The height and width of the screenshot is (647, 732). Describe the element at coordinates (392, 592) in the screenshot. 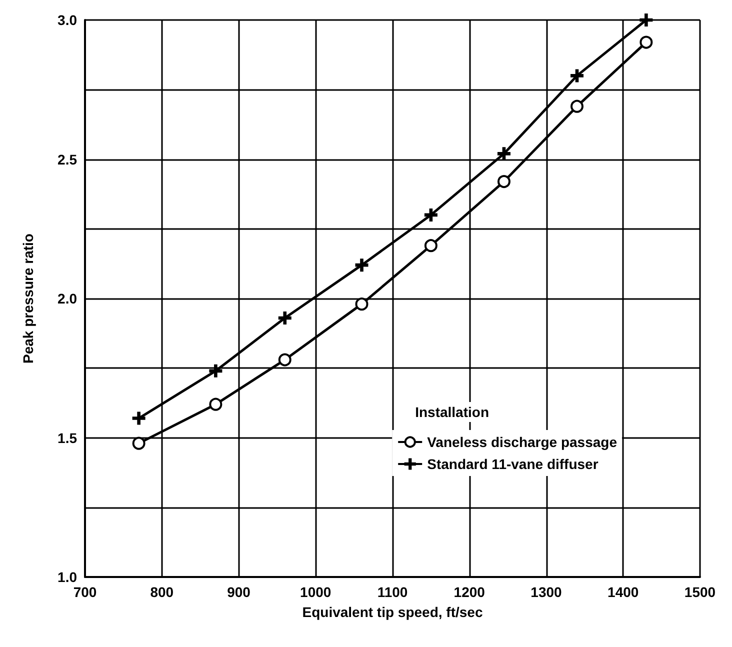

I see `x-tick-label: 1100` at that location.